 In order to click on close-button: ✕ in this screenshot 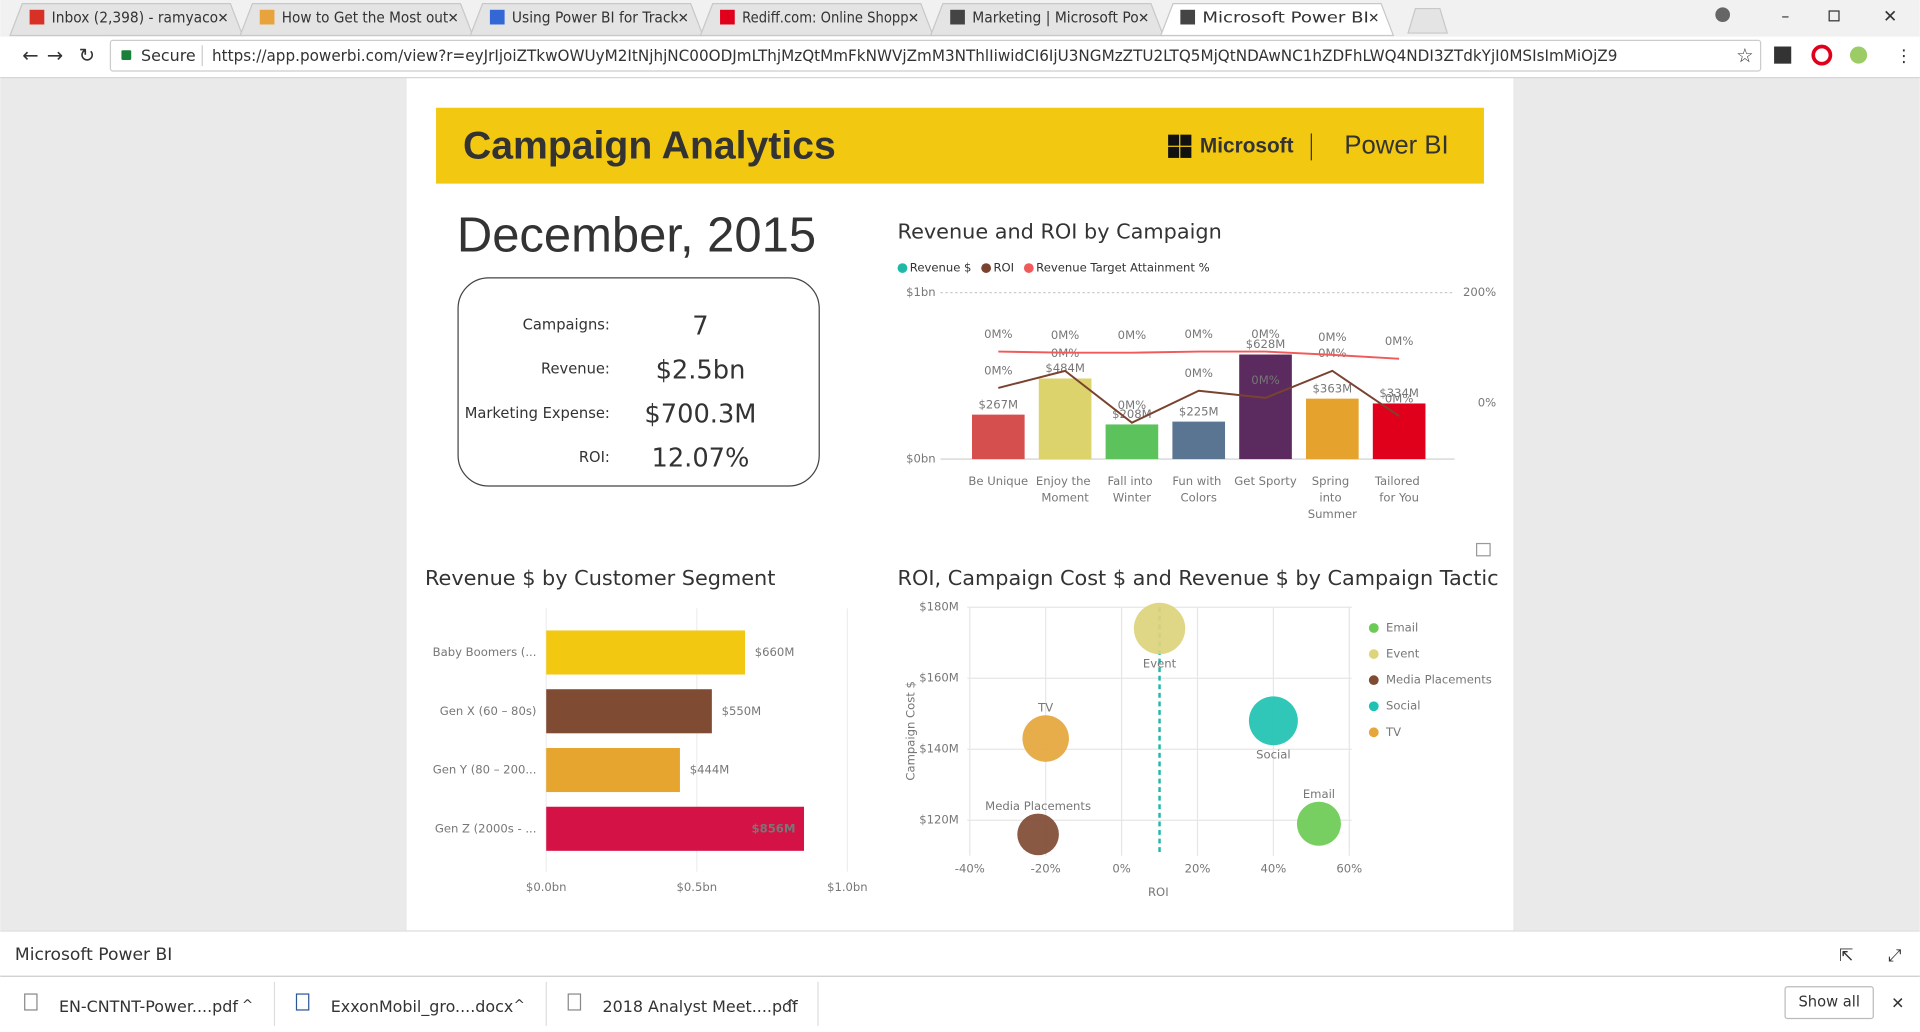, I will do `click(1890, 17)`.